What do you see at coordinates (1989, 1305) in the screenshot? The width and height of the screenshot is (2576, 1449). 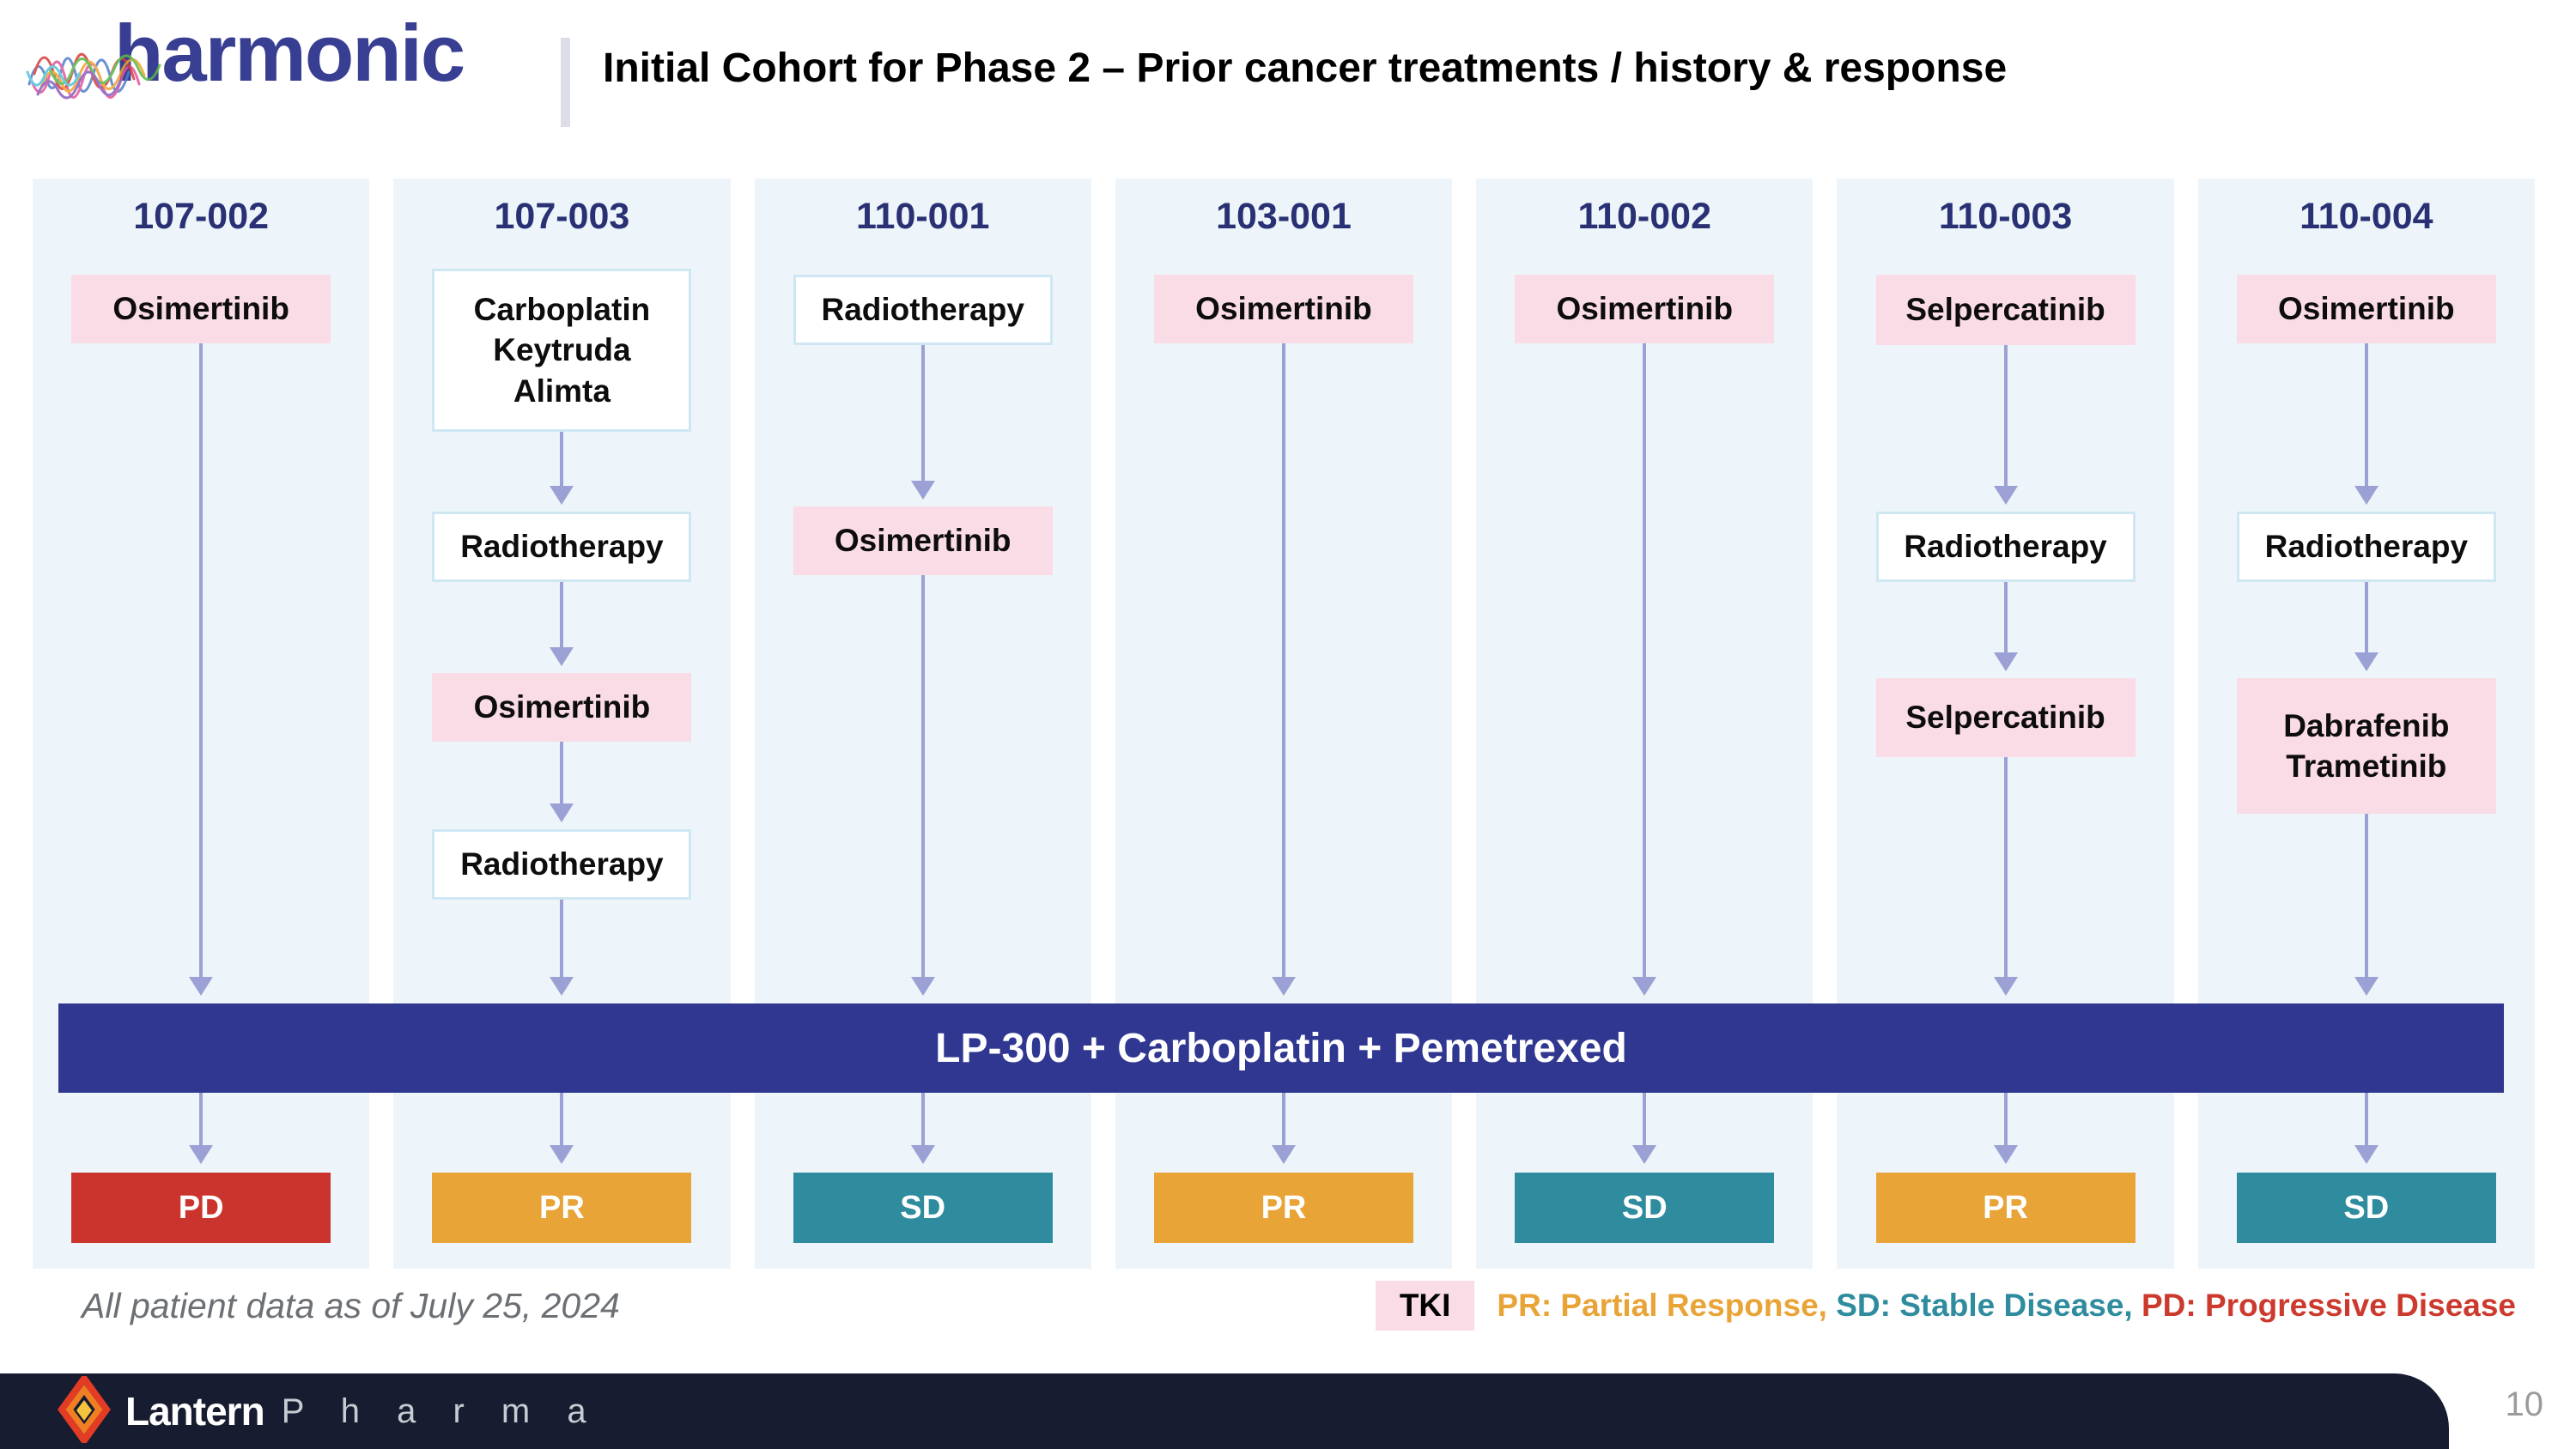 I see `legend-segment: SD: Stable Disease,` at bounding box center [1989, 1305].